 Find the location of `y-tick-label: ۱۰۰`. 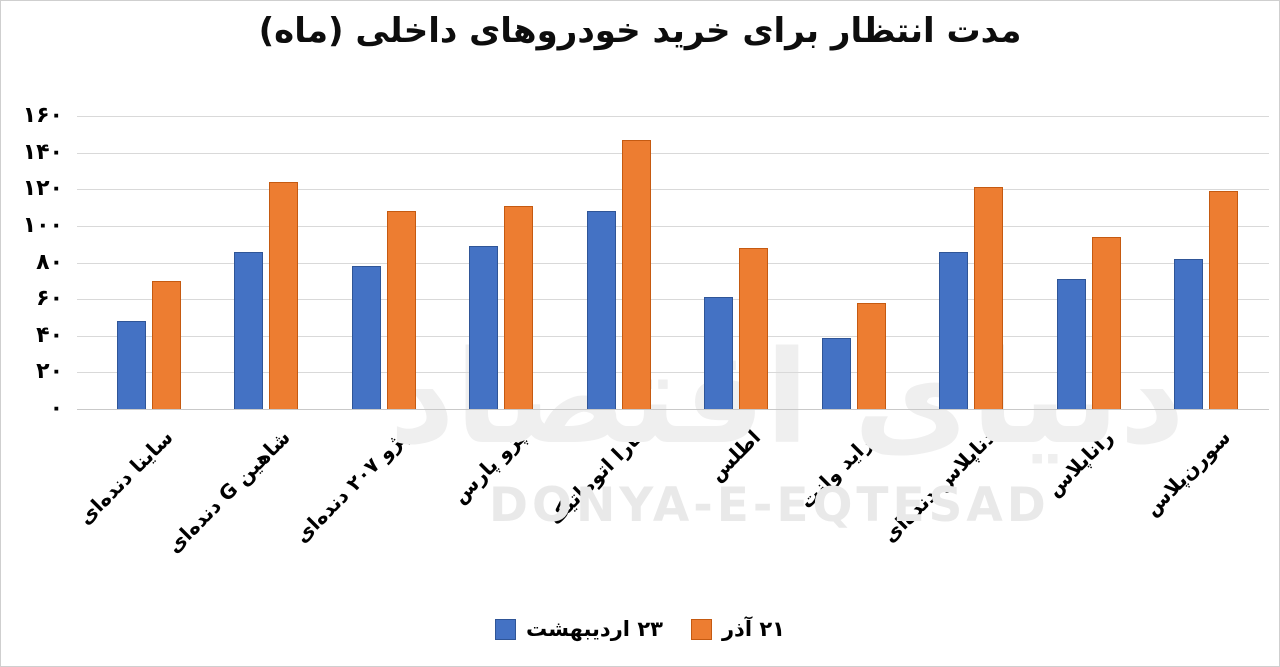

y-tick-label: ۱۰۰ is located at coordinates (42, 225).